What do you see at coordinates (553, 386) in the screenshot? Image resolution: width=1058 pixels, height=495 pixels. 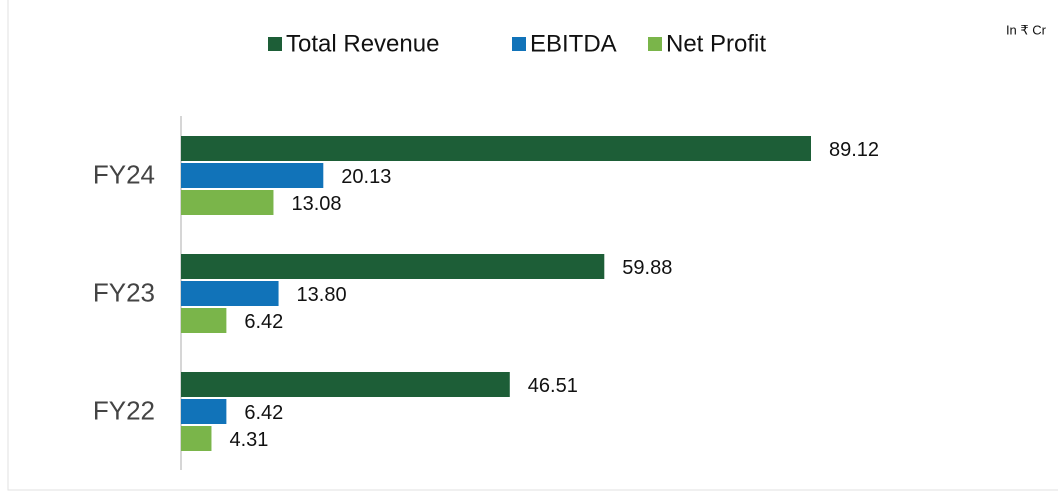 I see `value-label: 46.51` at bounding box center [553, 386].